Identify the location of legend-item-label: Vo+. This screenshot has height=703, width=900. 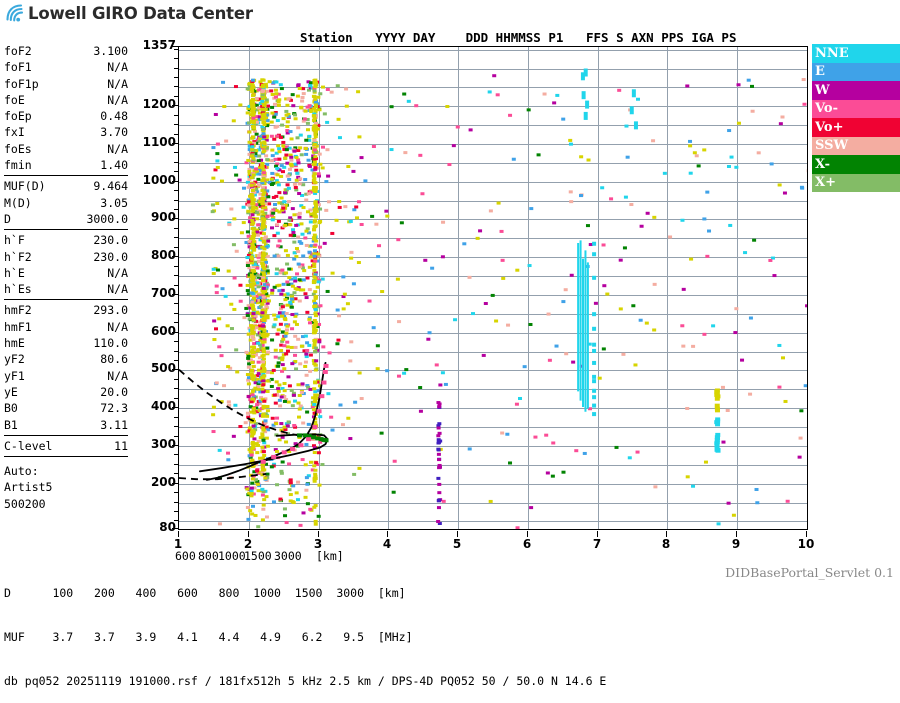
(829, 127).